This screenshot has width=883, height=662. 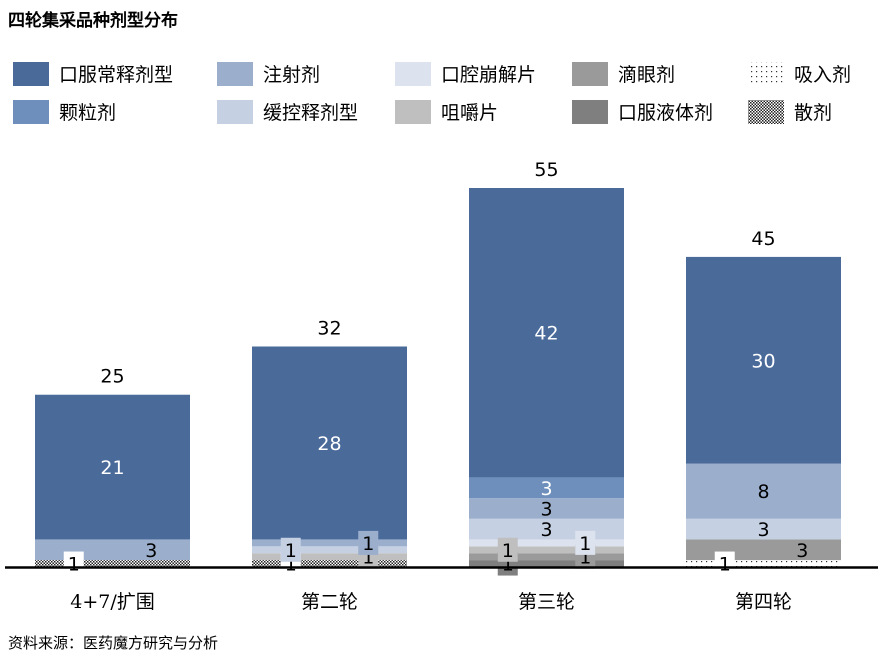 What do you see at coordinates (813, 113) in the screenshot?
I see `legend-label: 散剂` at bounding box center [813, 113].